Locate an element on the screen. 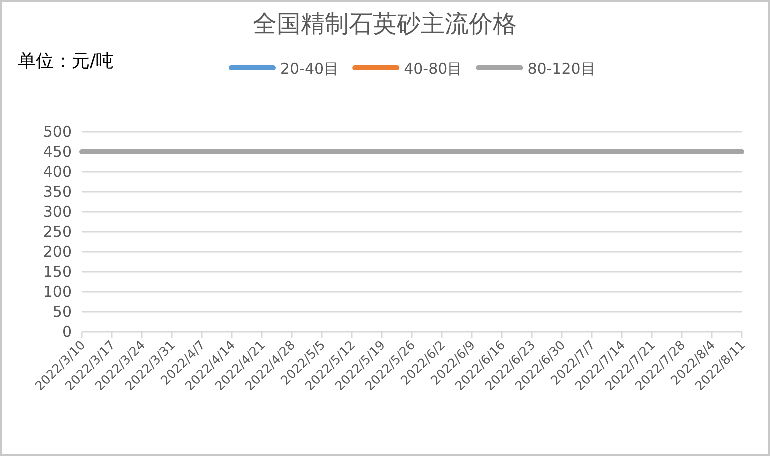 This screenshot has width=770, height=456. y-tick-label: 200 is located at coordinates (57, 252).